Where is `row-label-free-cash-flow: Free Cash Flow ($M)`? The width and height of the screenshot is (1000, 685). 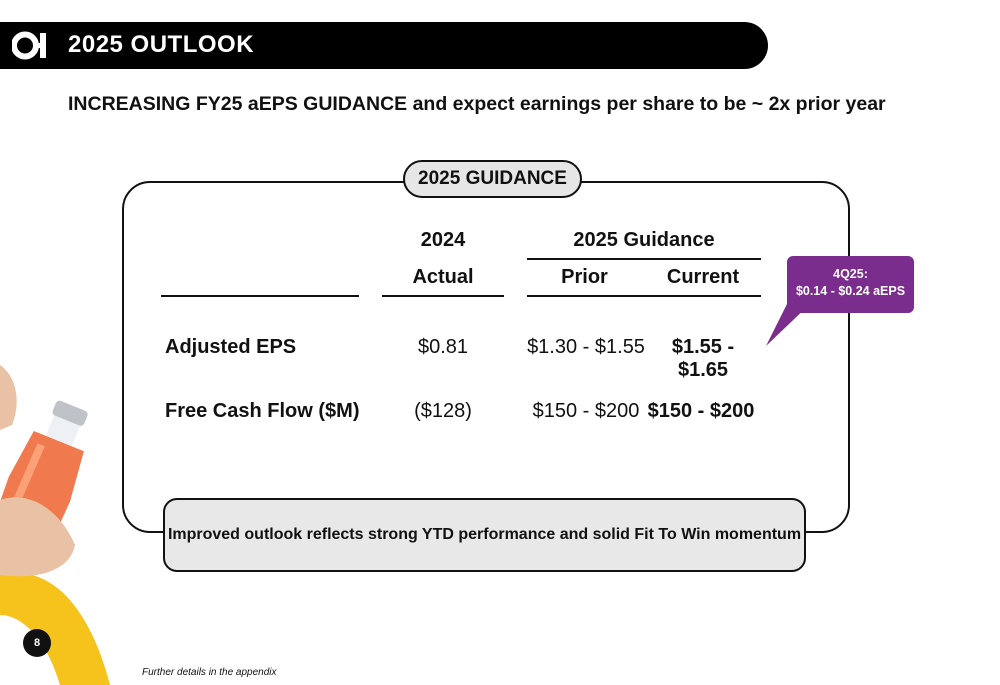
row-label-free-cash-flow: Free Cash Flow ($M) is located at coordinates (262, 411).